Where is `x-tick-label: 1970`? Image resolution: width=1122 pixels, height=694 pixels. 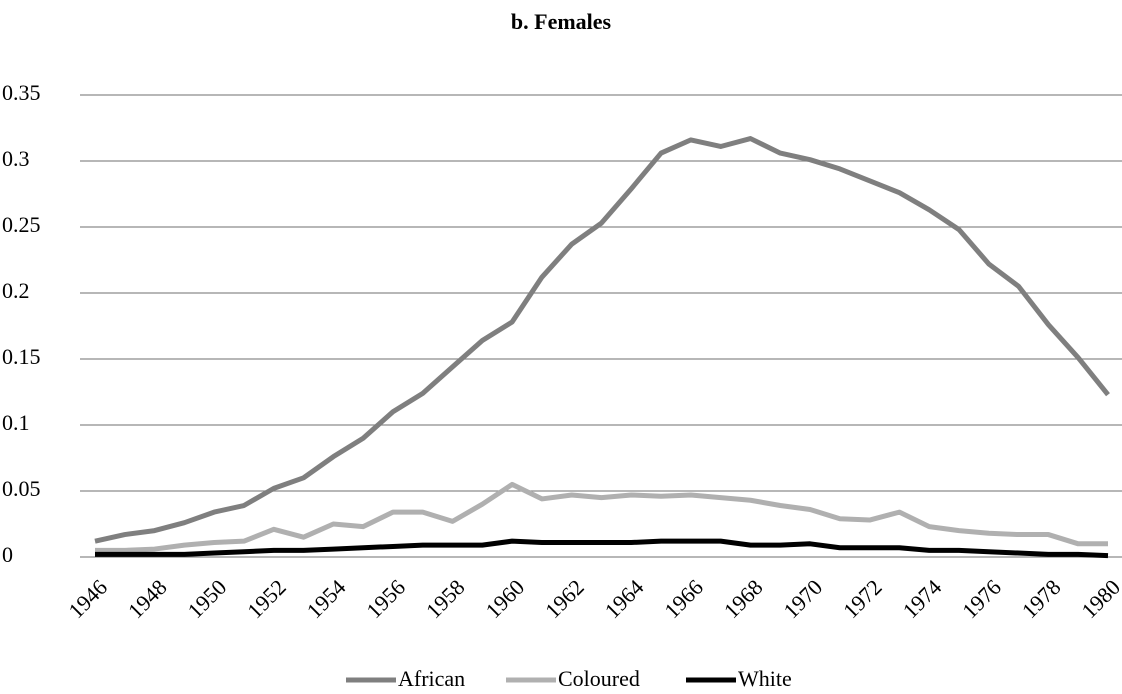
x-tick-label: 1970 is located at coordinates (802, 598).